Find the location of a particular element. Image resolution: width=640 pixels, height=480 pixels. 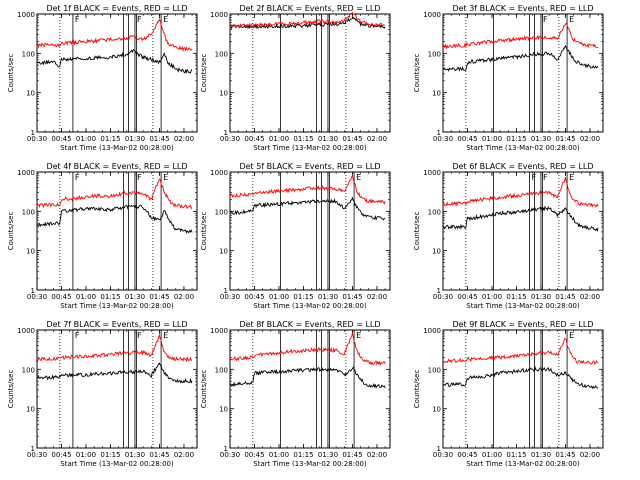

panel-title: Det 9f BLACK = Events, RED = LLD is located at coordinates (522, 324).